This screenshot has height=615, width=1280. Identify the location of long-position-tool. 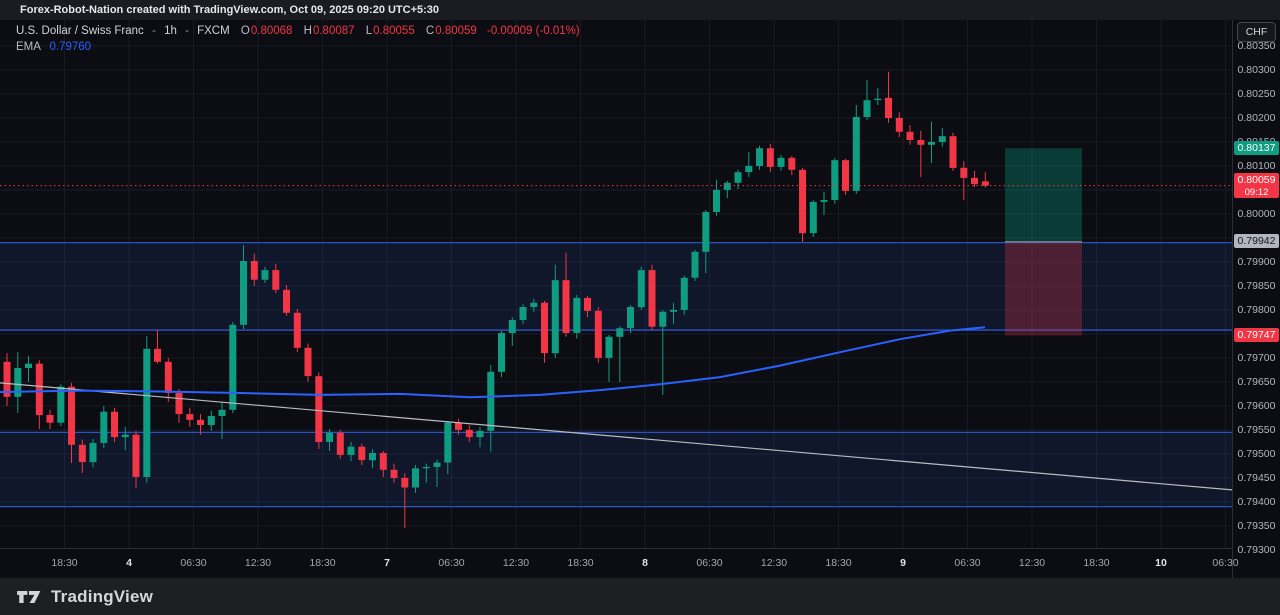
(1043, 242).